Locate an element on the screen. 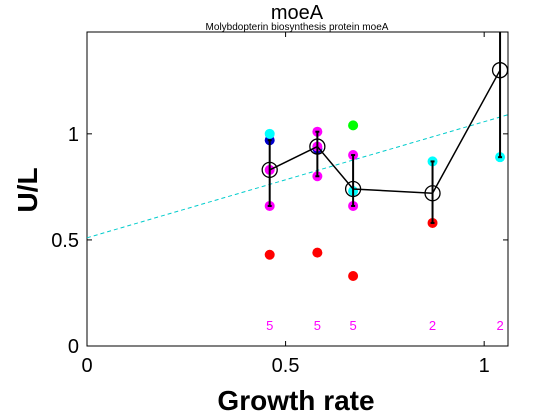  y-tick-label: 0 is located at coordinates (73, 347).